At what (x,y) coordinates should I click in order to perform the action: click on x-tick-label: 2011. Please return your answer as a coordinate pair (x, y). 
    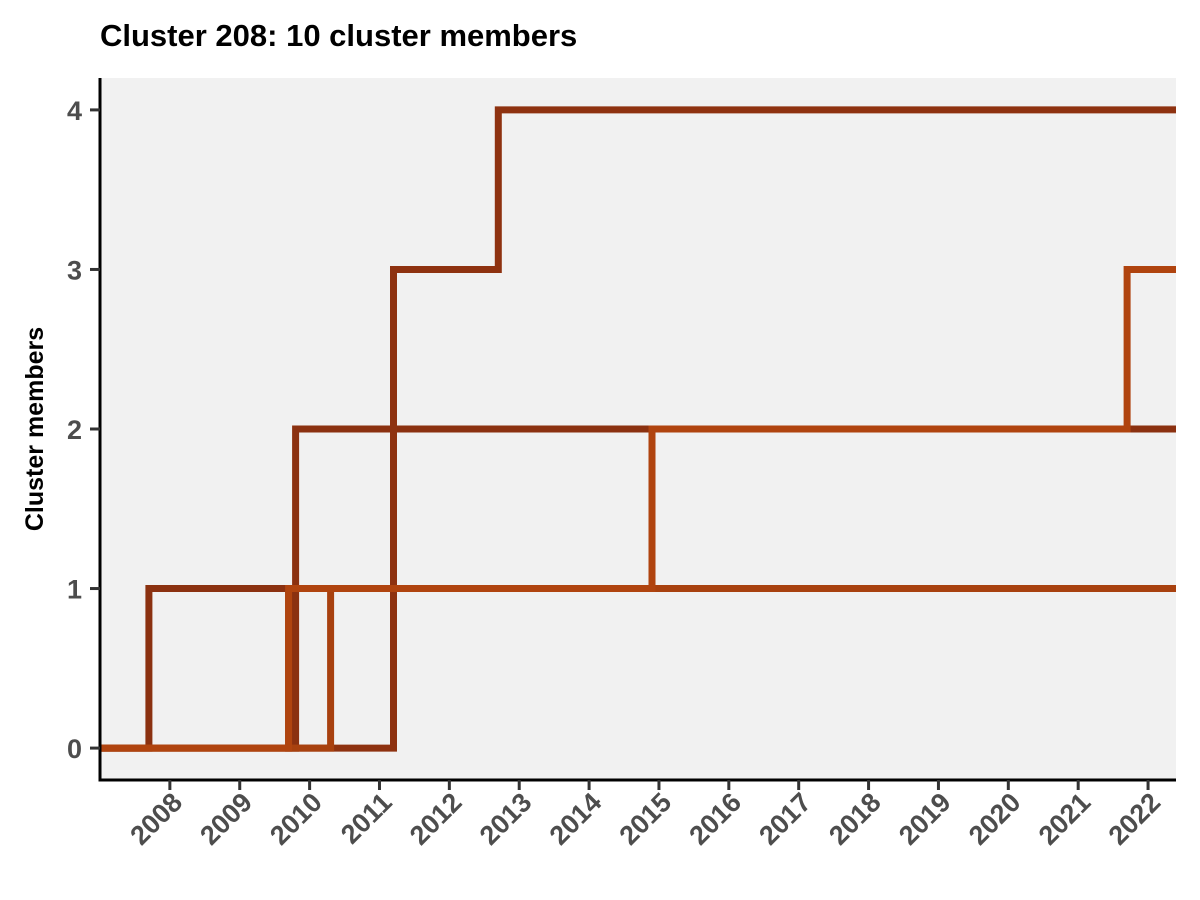
    Looking at the image, I should click on (366, 818).